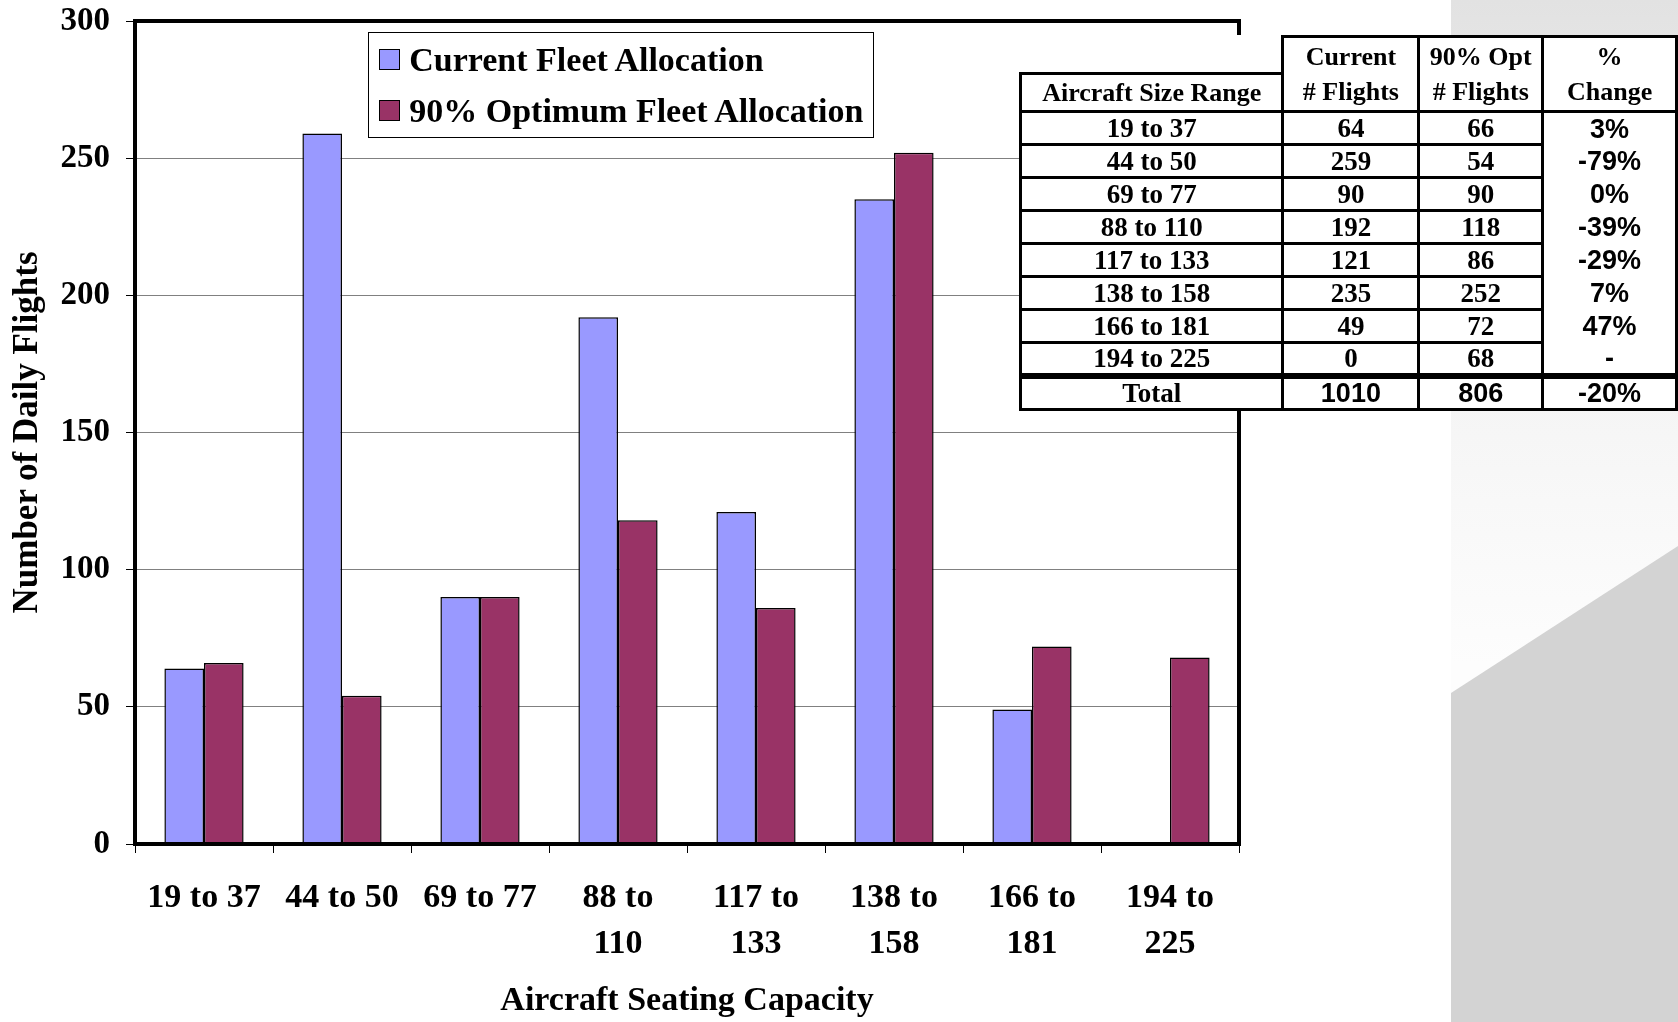 The height and width of the screenshot is (1022, 1678). I want to click on text: 259, so click(1351, 161).